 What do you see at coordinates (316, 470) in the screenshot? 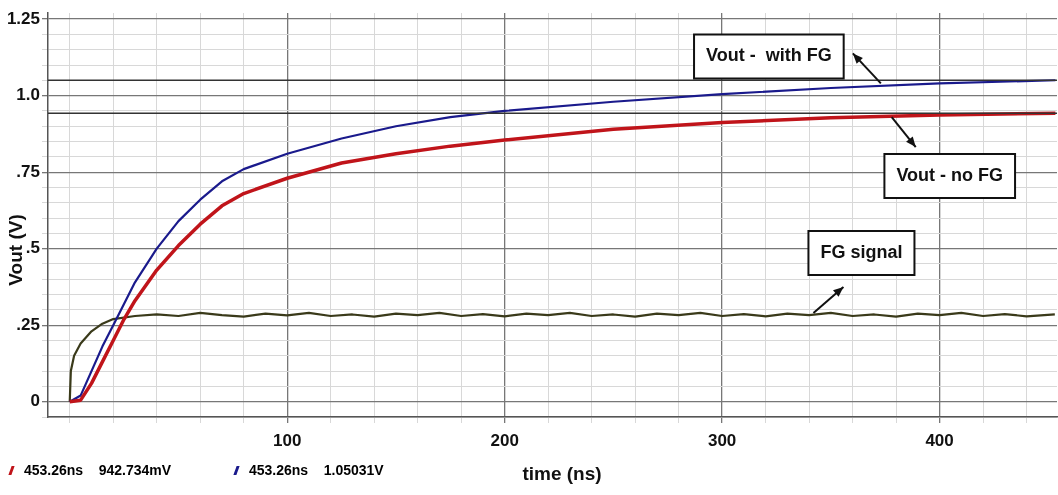
I see `text: 453.26ns 1.05031V` at bounding box center [316, 470].